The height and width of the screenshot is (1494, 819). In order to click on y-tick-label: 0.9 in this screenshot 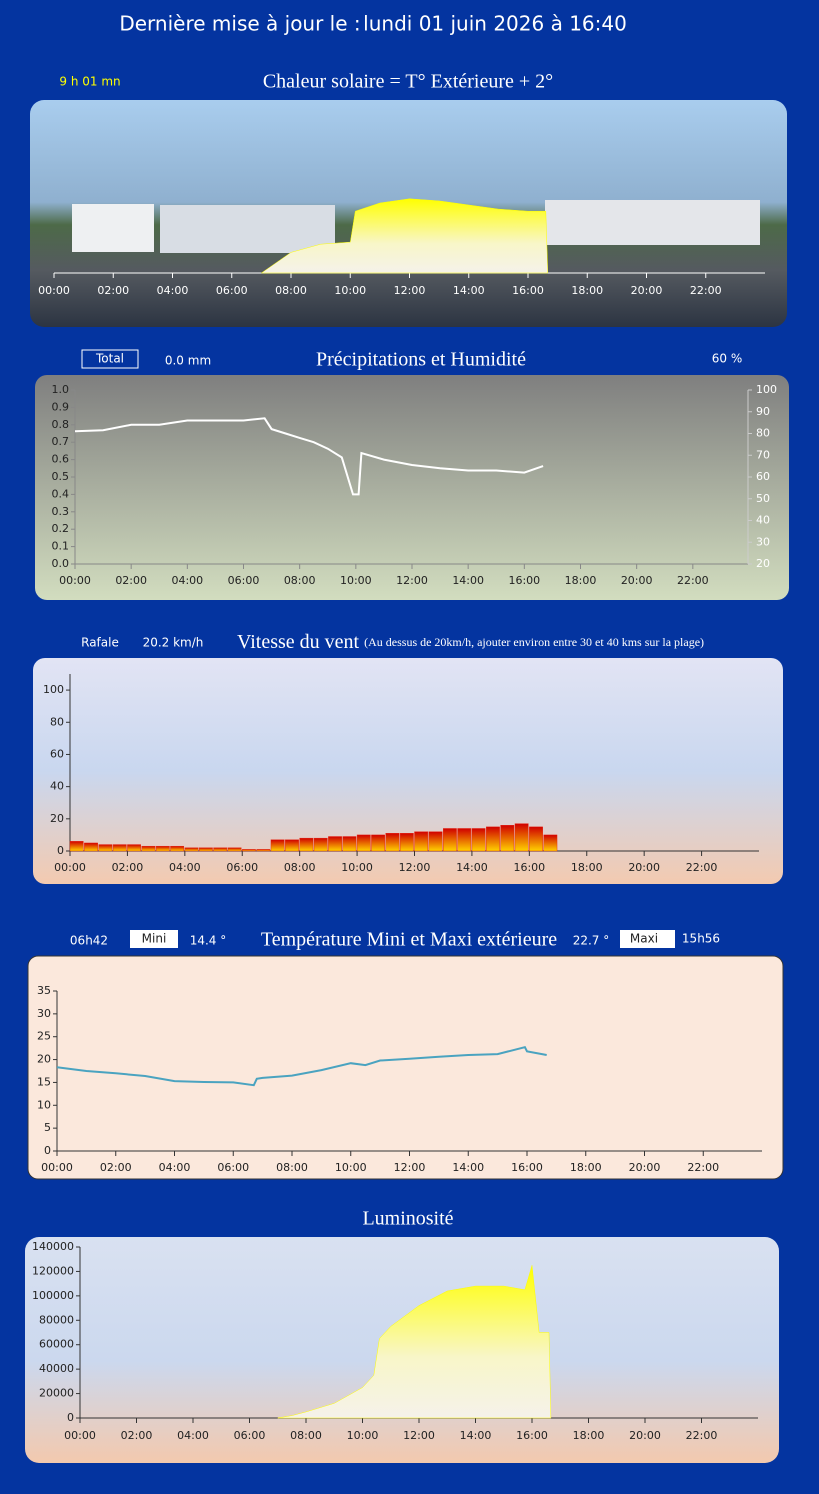, I will do `click(61, 406)`.